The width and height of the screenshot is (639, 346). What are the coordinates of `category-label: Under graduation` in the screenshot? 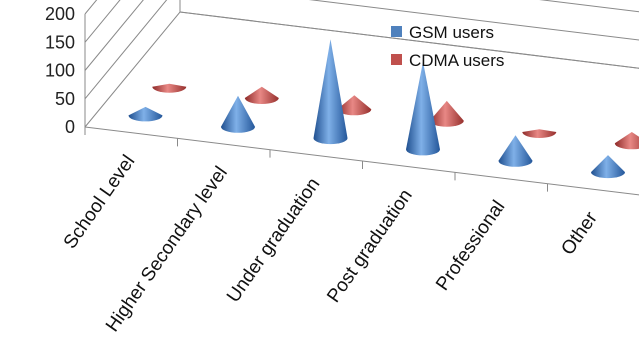 It's located at (273, 240).